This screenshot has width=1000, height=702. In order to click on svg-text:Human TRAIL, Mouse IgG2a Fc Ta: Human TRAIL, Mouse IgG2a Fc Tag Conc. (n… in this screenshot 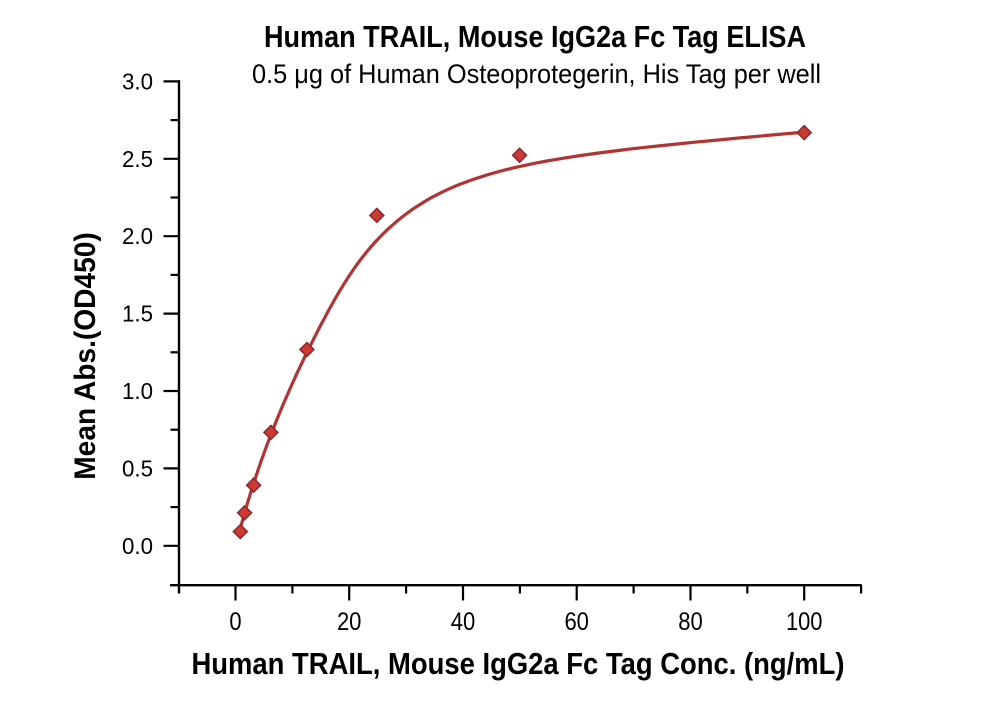, I will do `click(518, 663)`.